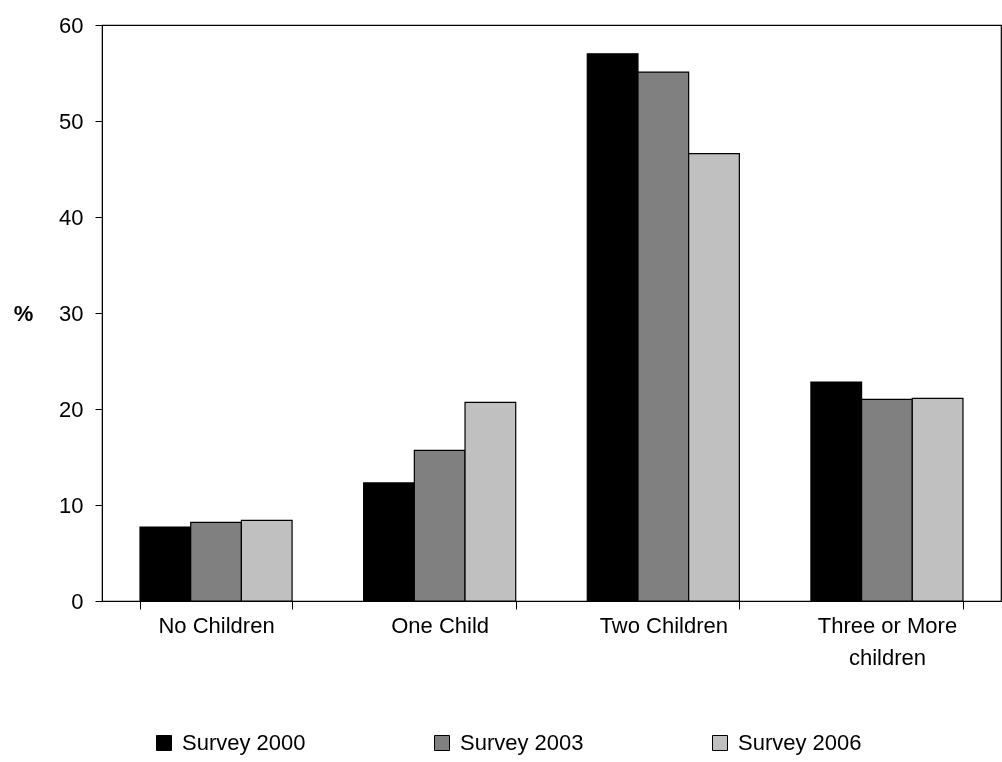 The image size is (1002, 762). What do you see at coordinates (664, 625) in the screenshot?
I see `x-tick-label: Two Children` at bounding box center [664, 625].